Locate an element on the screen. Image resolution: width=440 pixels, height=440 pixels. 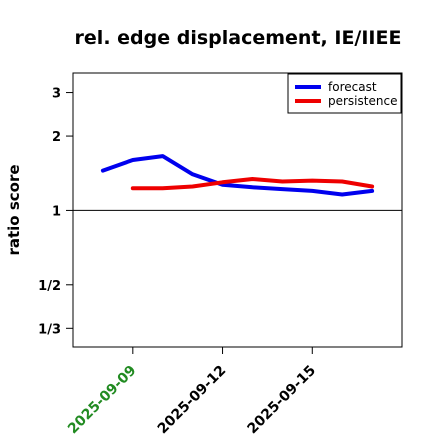
legend: forecast persistence is located at coordinates (344, 93).